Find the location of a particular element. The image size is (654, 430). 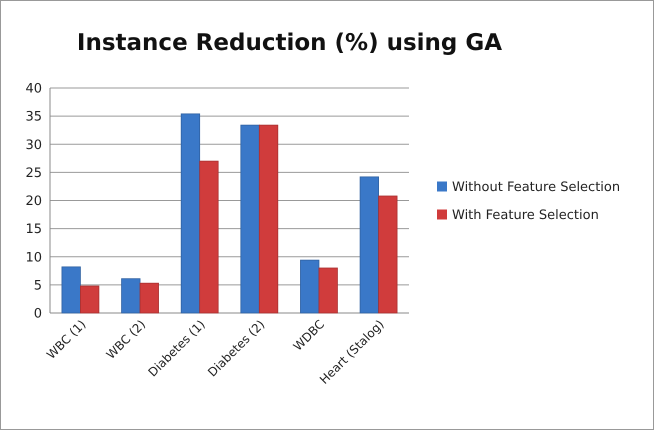

y-tick-label: 25 is located at coordinates (33, 173).